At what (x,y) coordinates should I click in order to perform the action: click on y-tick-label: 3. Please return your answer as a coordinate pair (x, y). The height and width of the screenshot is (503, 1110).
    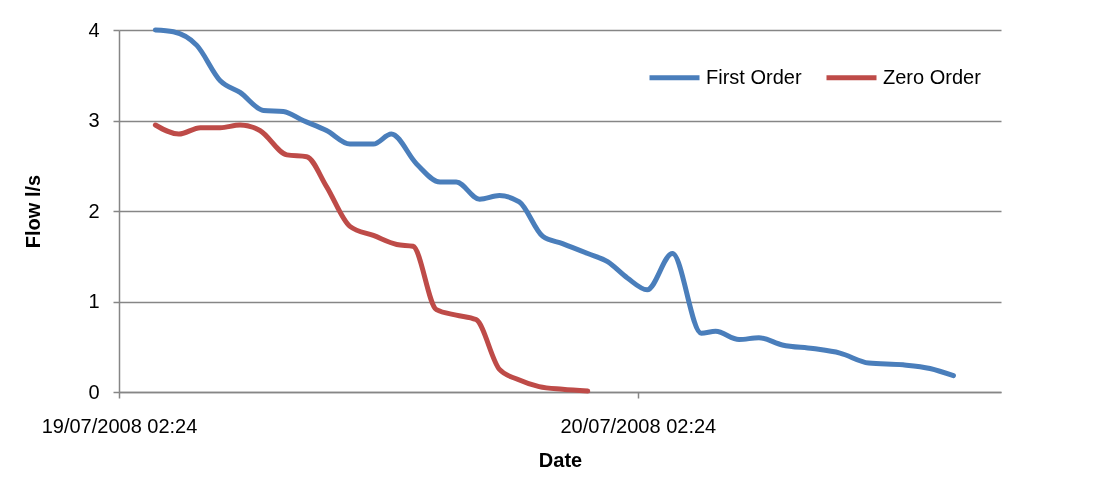
    Looking at the image, I should click on (94, 120).